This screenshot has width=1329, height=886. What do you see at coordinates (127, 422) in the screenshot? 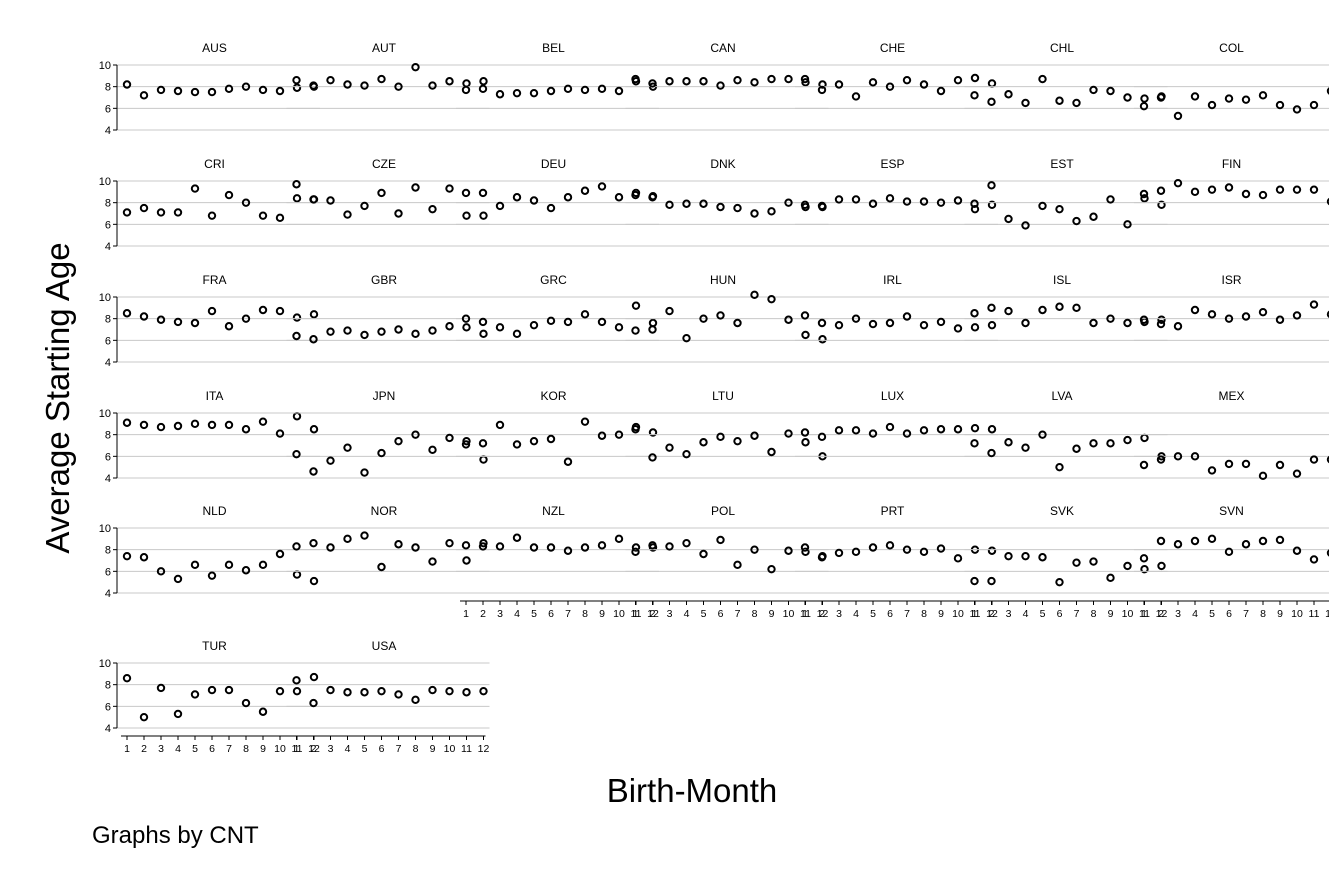
I see `data-point-ita` at bounding box center [127, 422].